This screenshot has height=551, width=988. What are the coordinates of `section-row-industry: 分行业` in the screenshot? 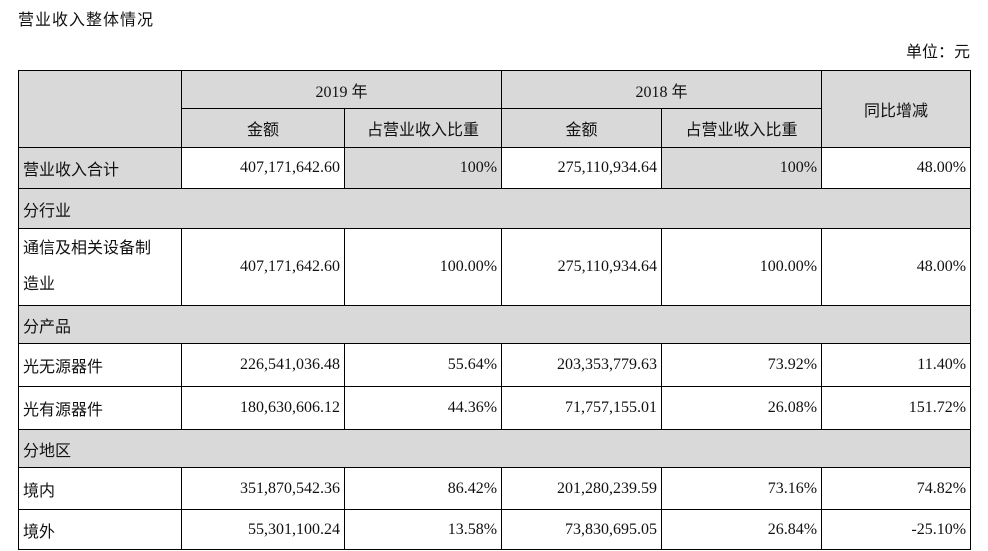 It's located at (494, 208).